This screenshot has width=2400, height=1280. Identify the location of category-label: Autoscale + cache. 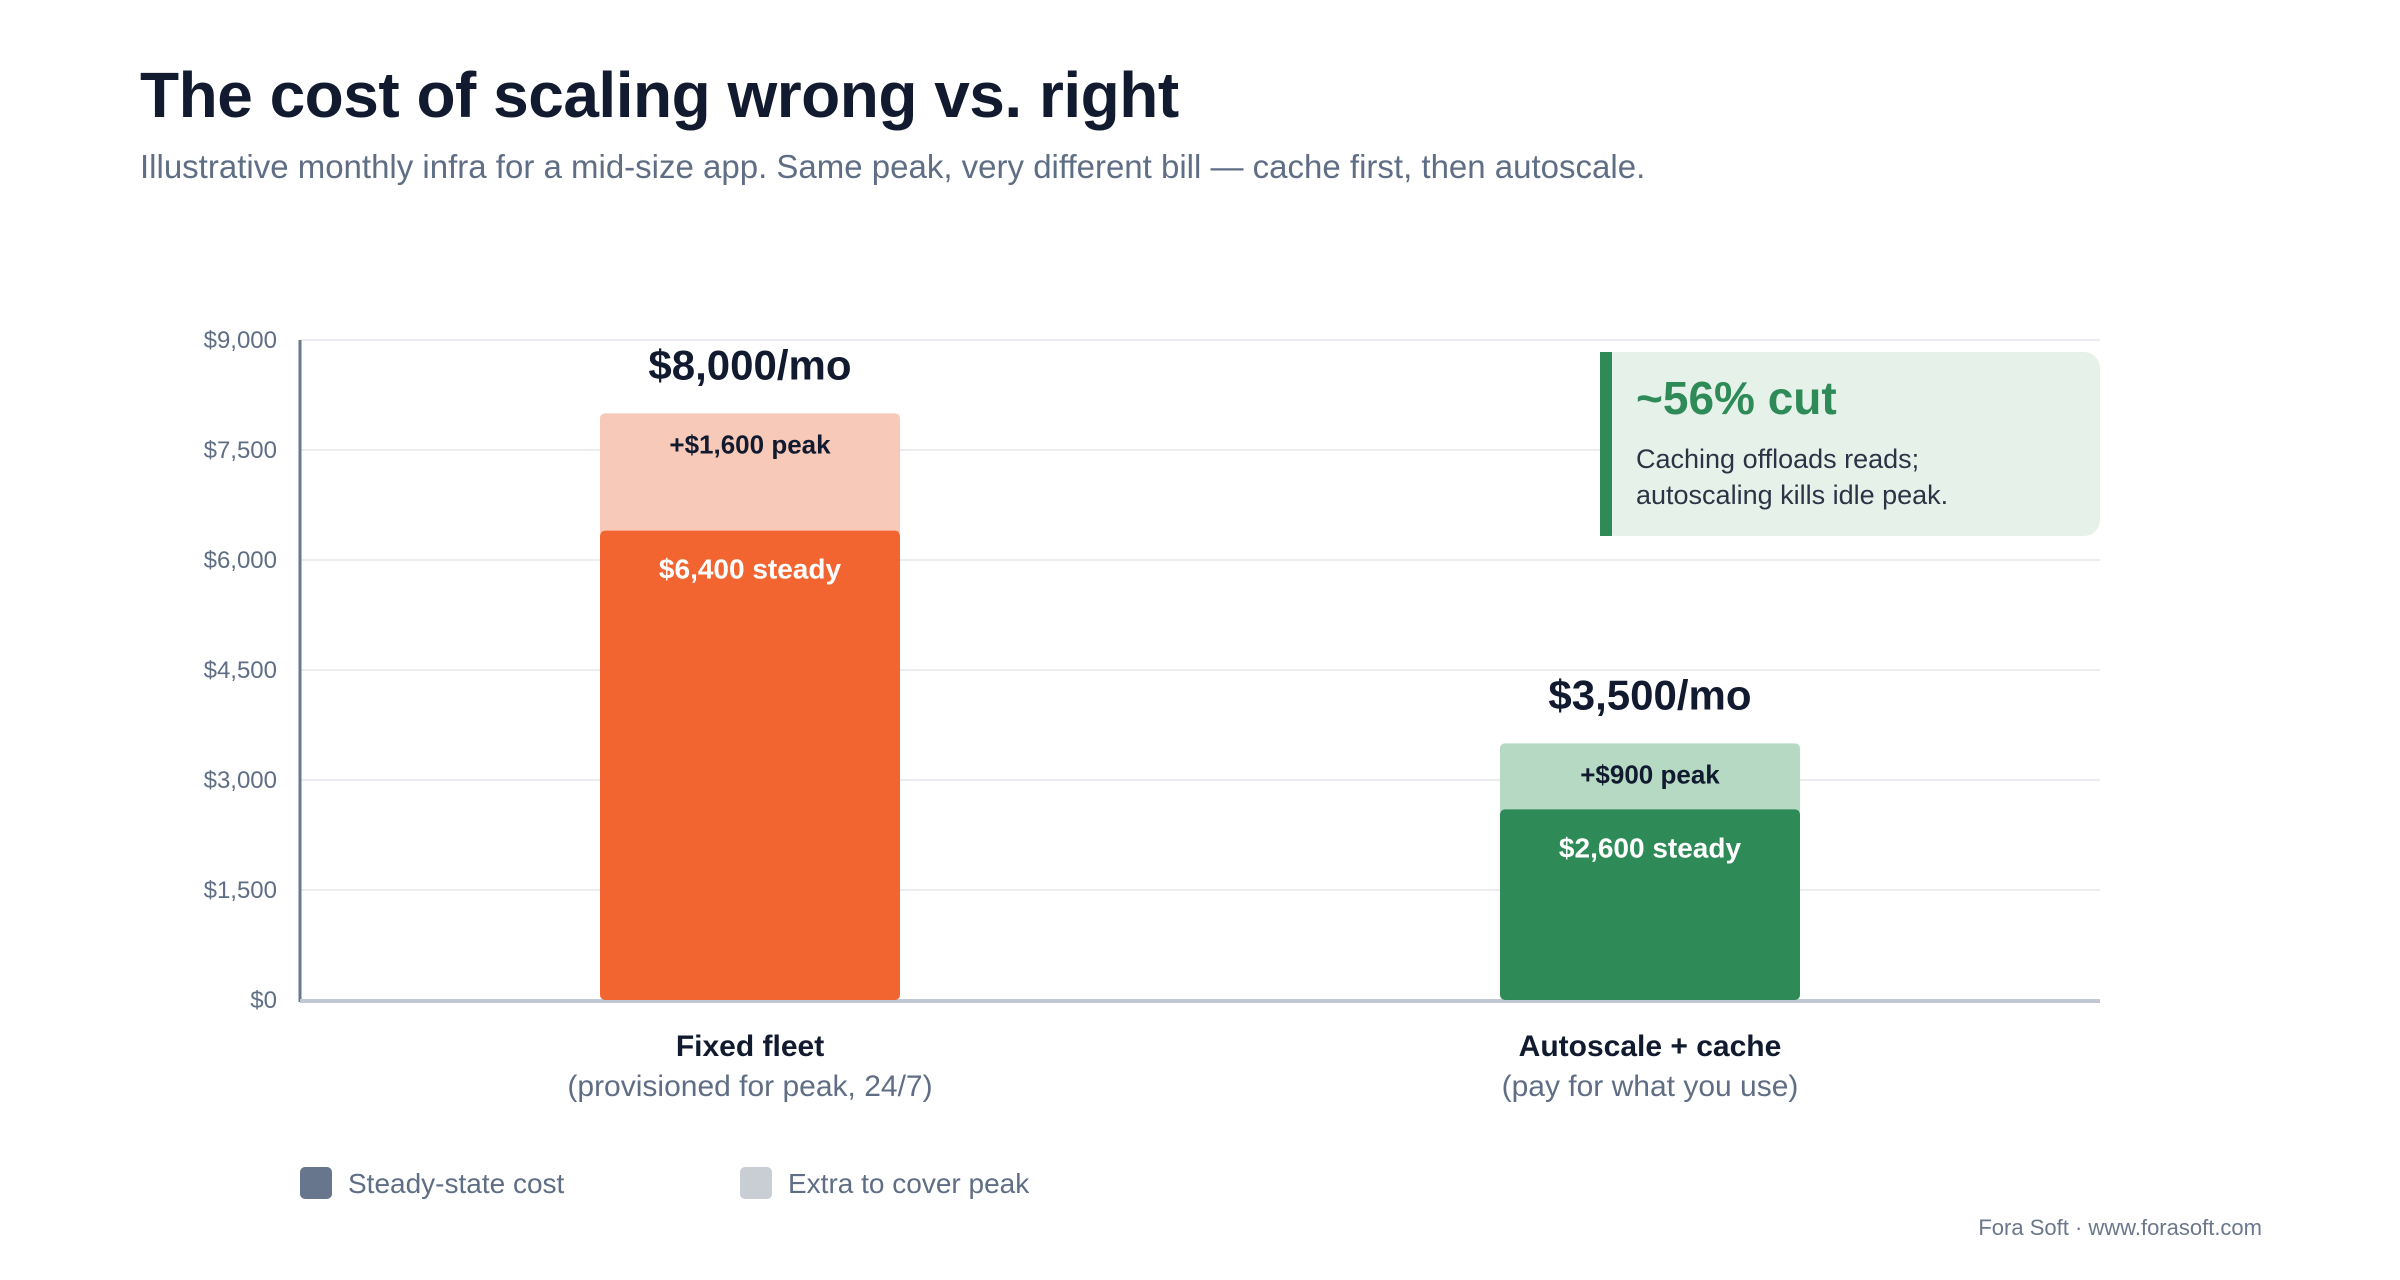
(1650, 1046).